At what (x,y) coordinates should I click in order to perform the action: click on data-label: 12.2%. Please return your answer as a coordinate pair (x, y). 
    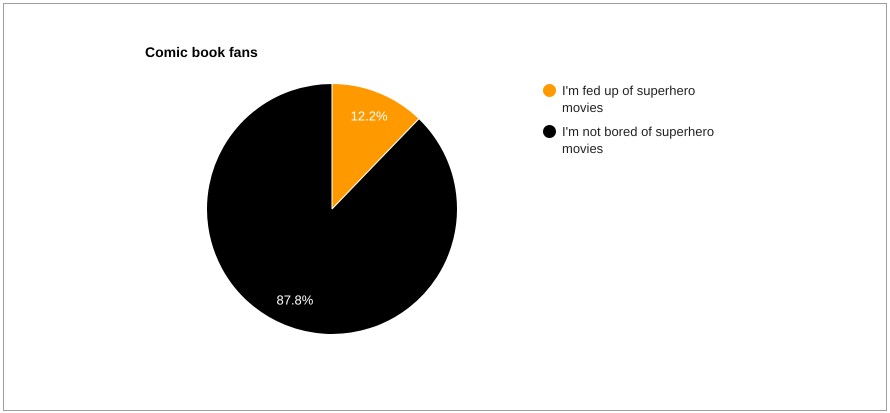
    Looking at the image, I should click on (369, 116).